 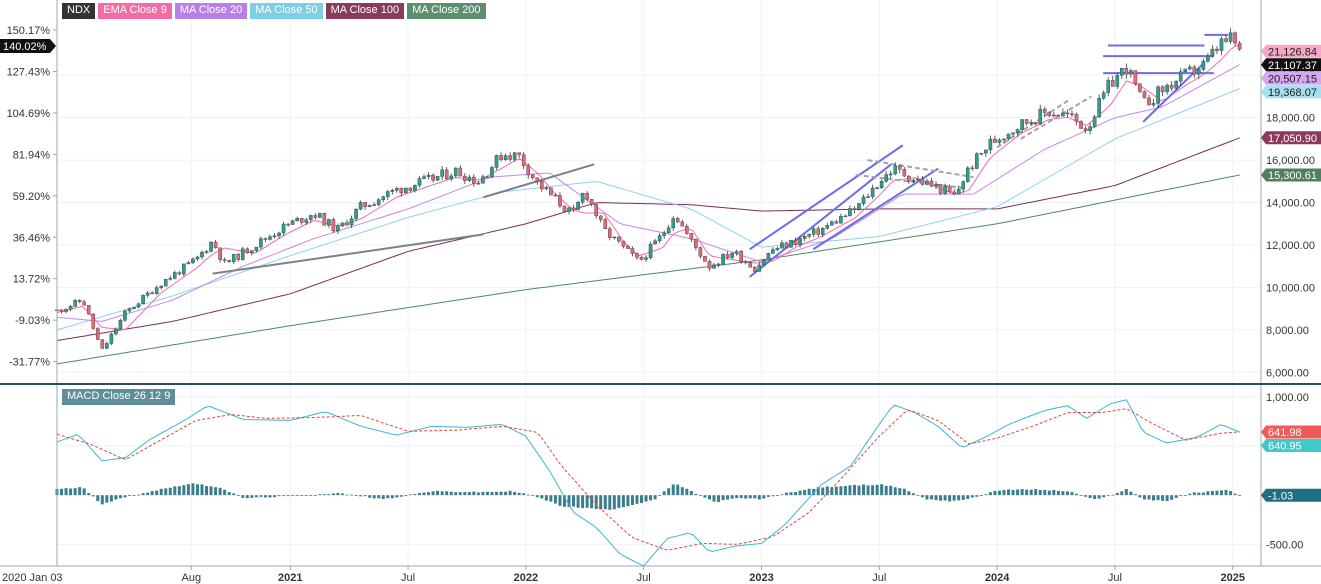 I want to click on legend-chip-ema-close-9: EMA Close 9, so click(x=135, y=11).